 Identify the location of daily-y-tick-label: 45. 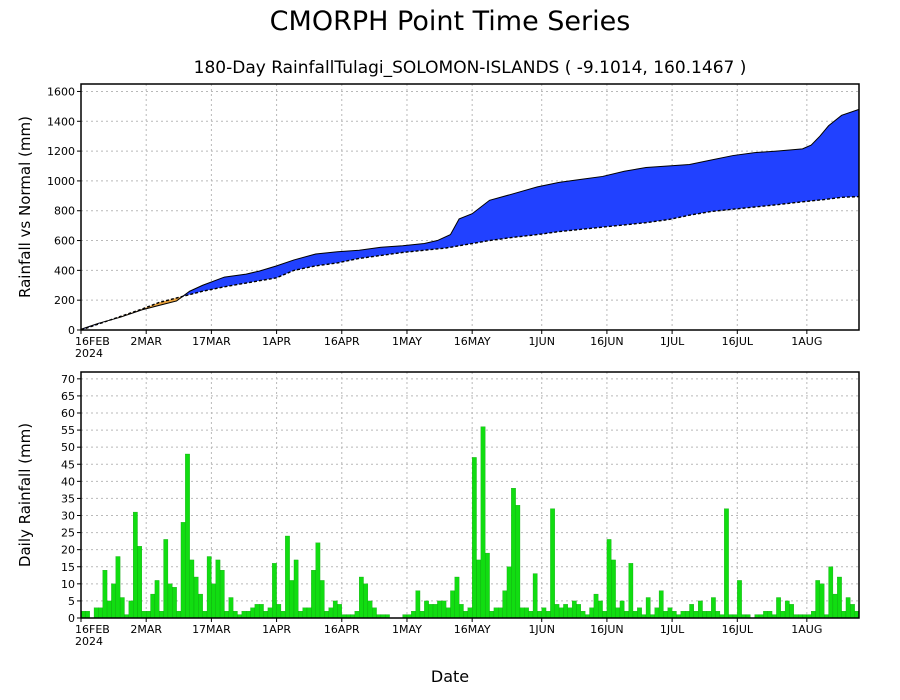
(68, 464).